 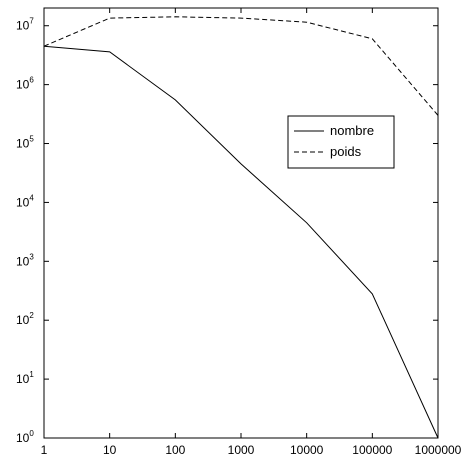 I want to click on y-tick-label: 10⁷, so click(x=25, y=25).